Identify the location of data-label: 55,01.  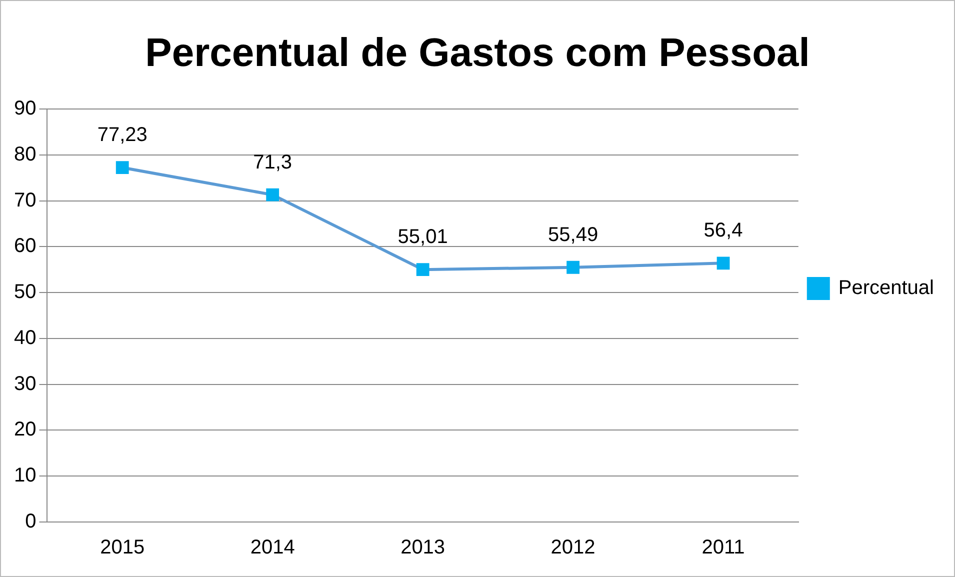
(423, 237).